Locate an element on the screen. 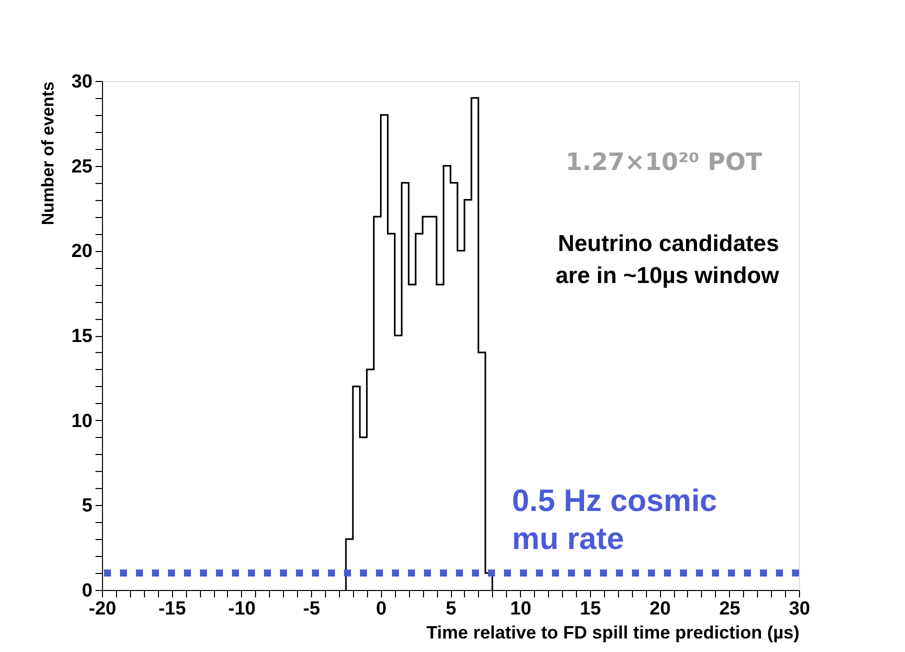 This screenshot has width=905, height=652. x-tick-label: 20 is located at coordinates (660, 609).